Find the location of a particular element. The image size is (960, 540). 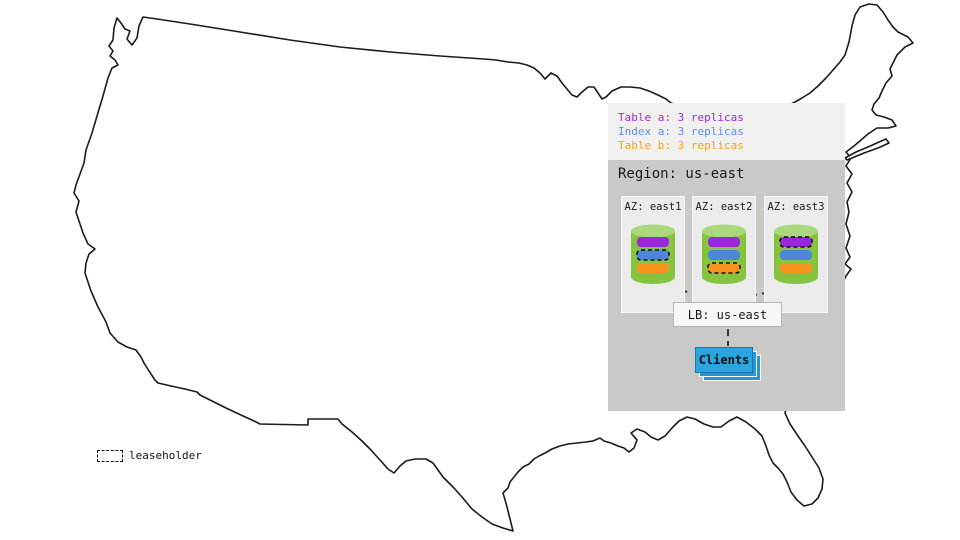

az-east2-label: AZ: east2 is located at coordinates (724, 207).